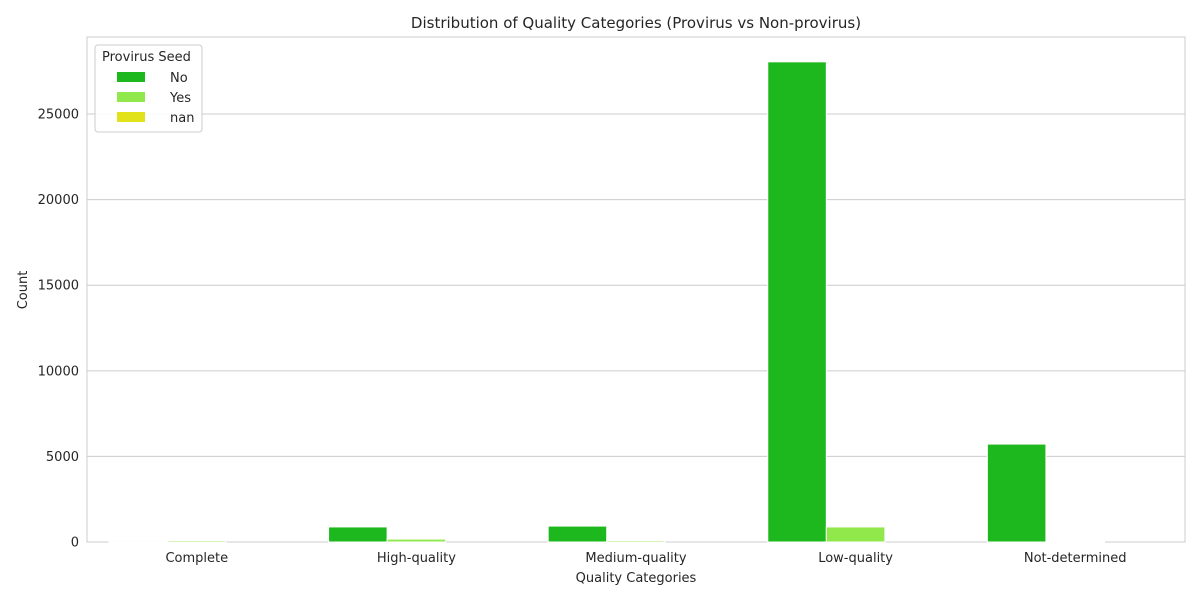 The height and width of the screenshot is (600, 1200). I want to click on bar-yes-medium-quality, so click(636, 541).